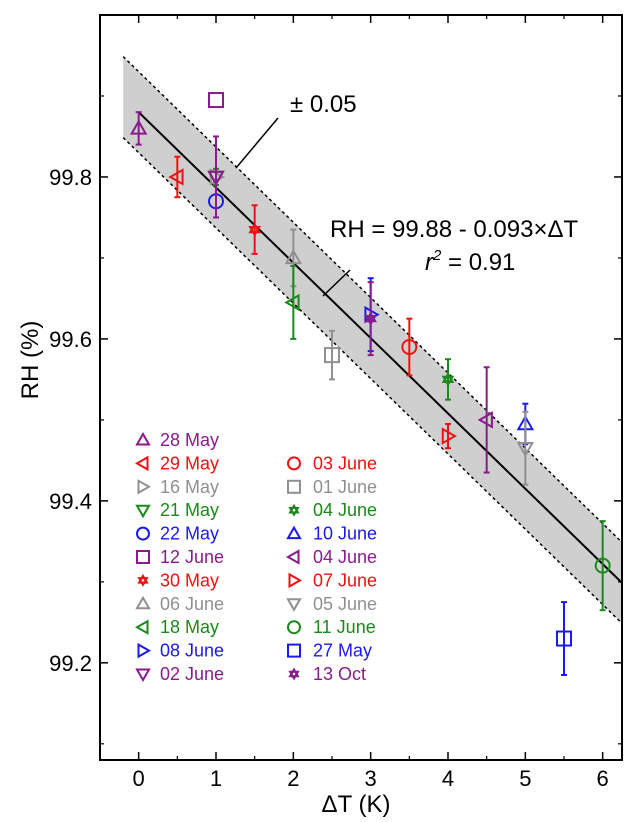 This screenshot has width=624, height=822. I want to click on legend-label: 11 June, so click(344, 627).